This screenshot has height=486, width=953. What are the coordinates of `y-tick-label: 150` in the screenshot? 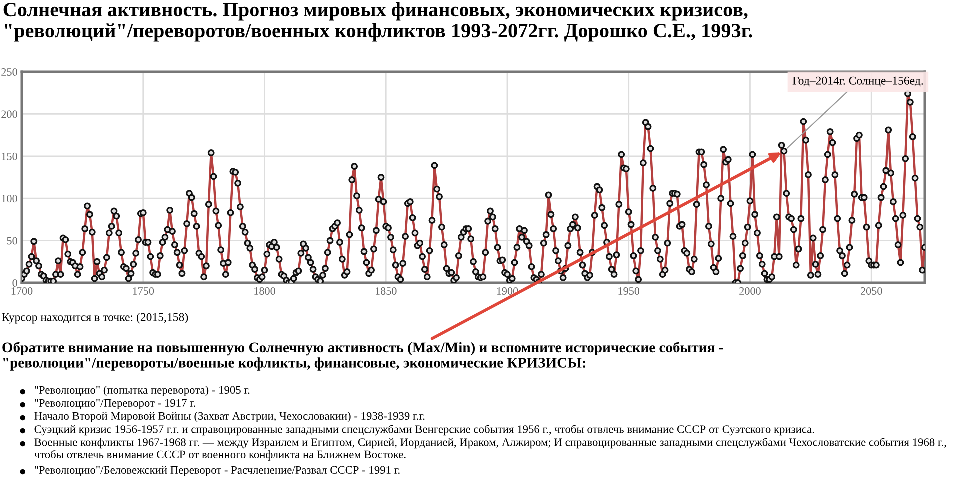 It's located at (10, 156).